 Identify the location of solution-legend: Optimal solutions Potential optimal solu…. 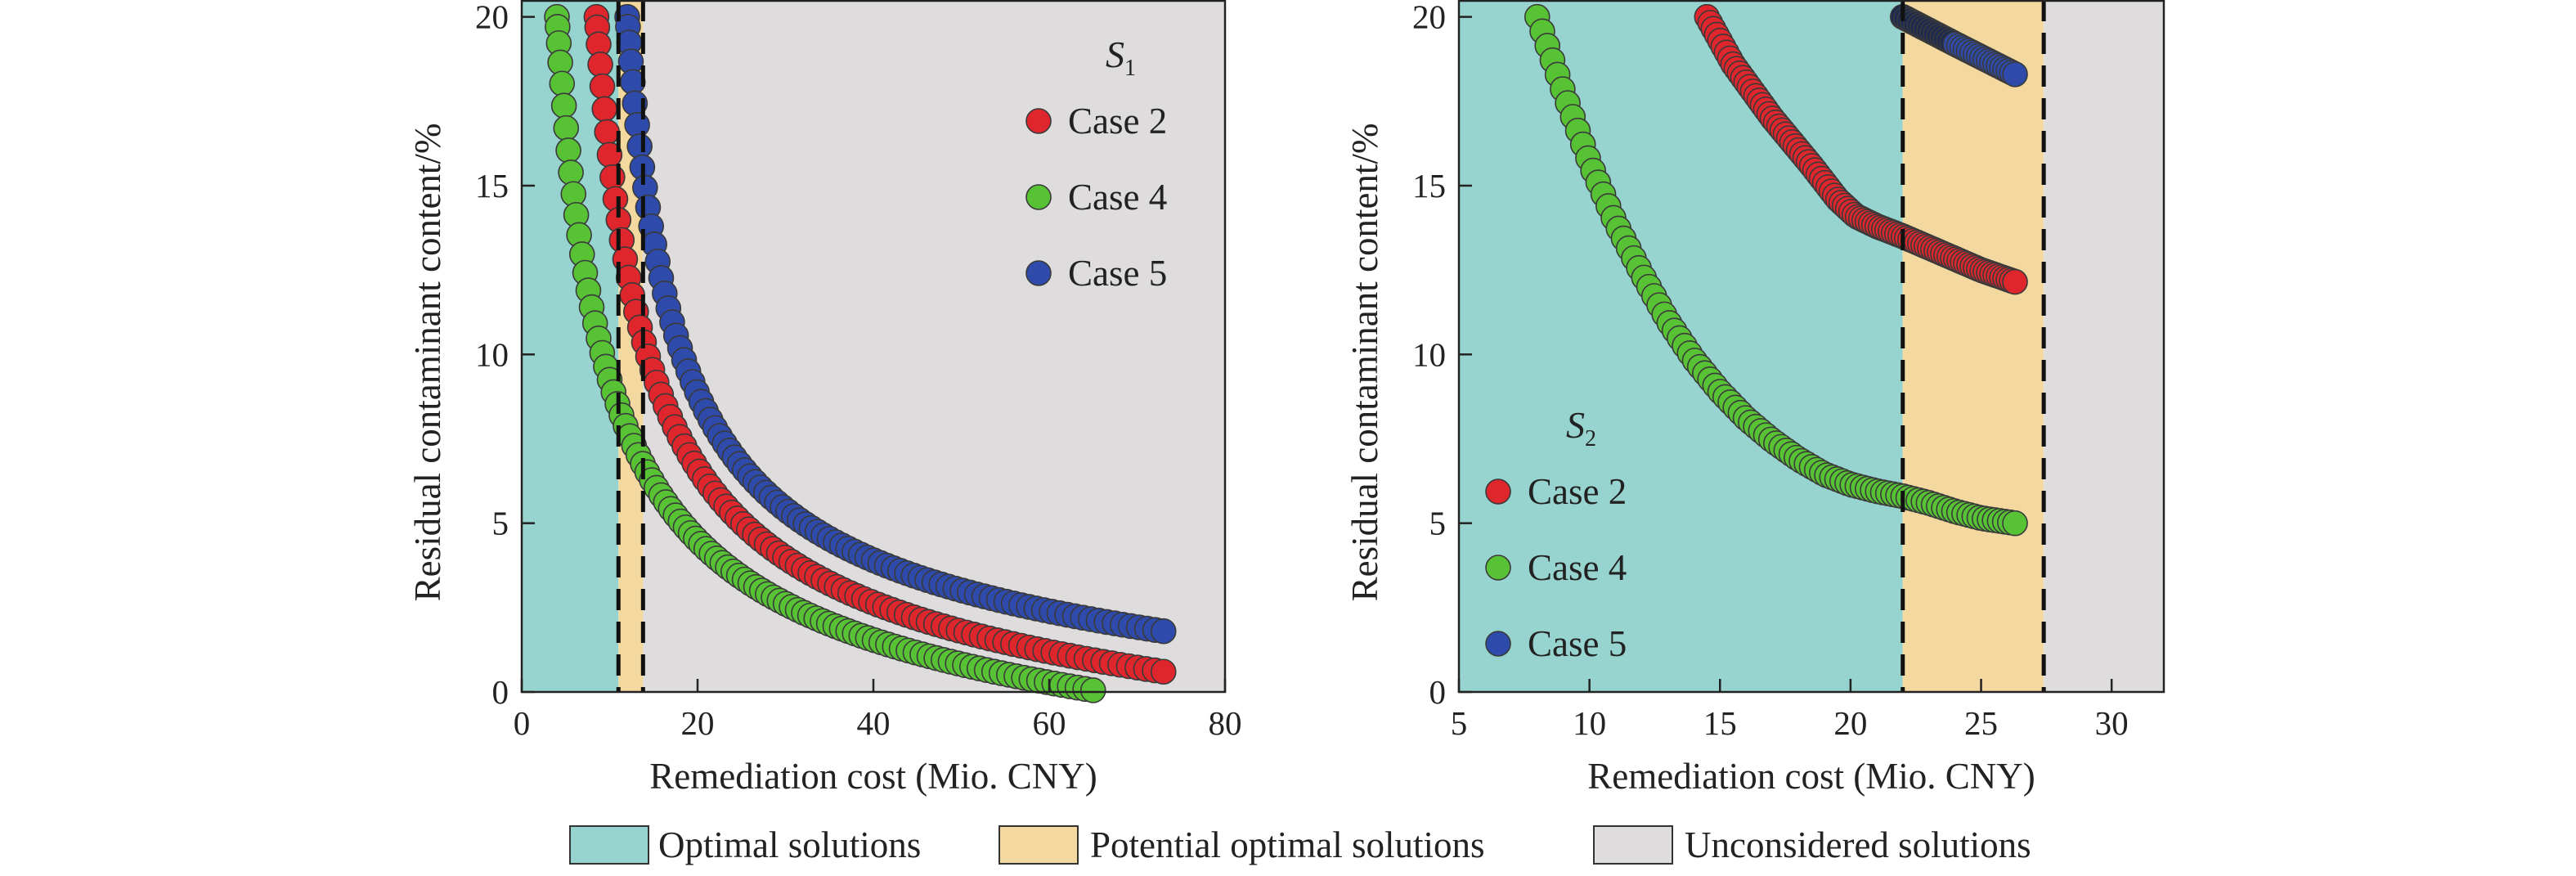
(1300, 844).